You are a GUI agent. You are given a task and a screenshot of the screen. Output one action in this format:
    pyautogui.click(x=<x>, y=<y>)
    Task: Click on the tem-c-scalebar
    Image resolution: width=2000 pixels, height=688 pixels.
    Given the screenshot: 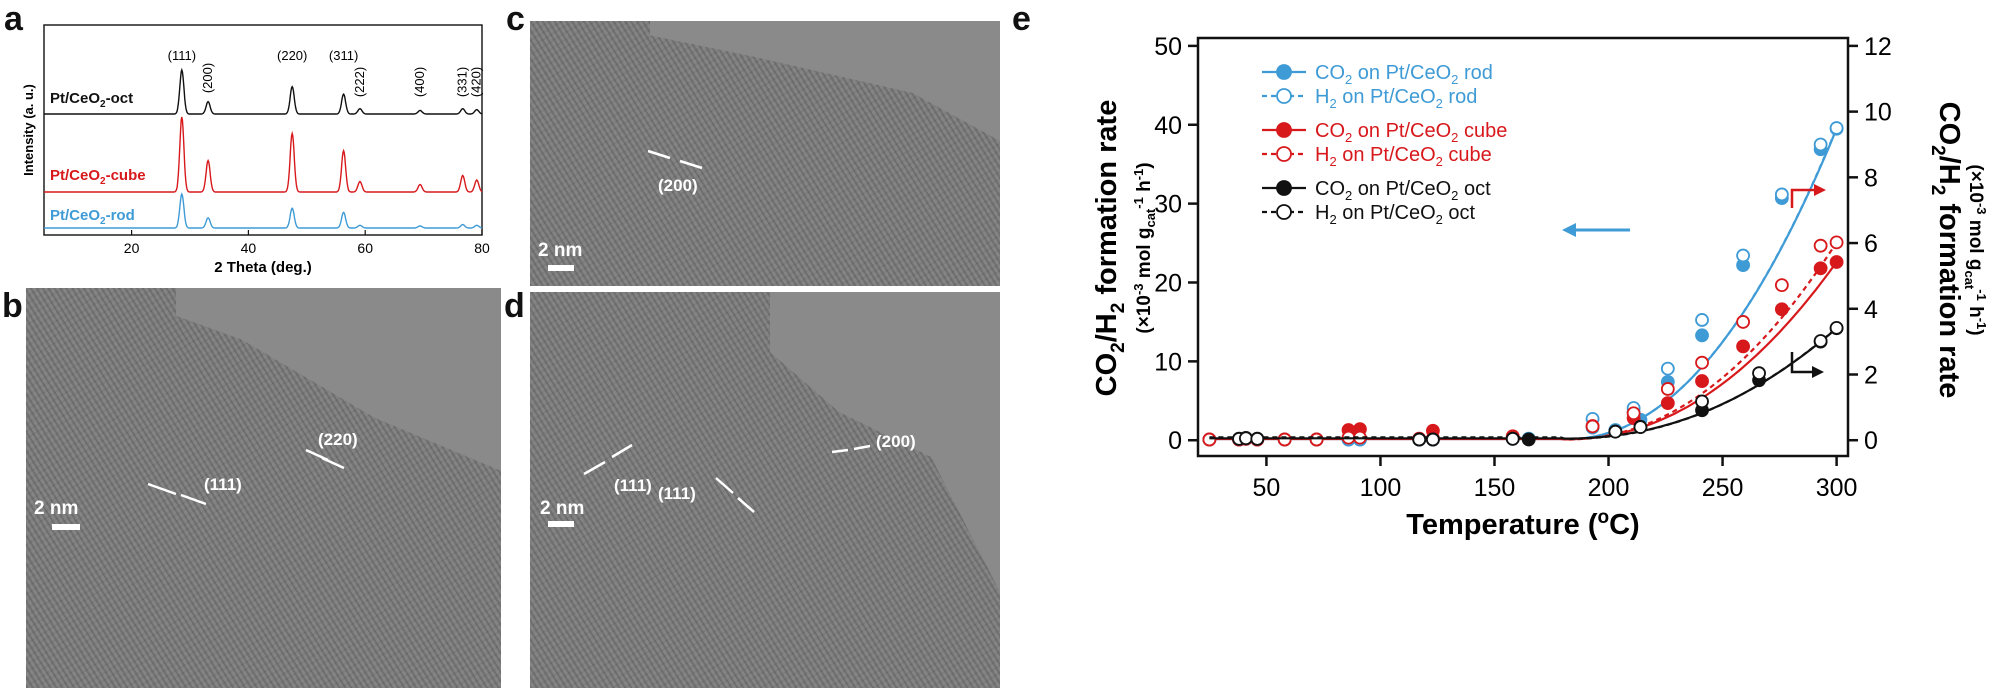 What is the action you would take?
    pyautogui.click(x=561, y=268)
    